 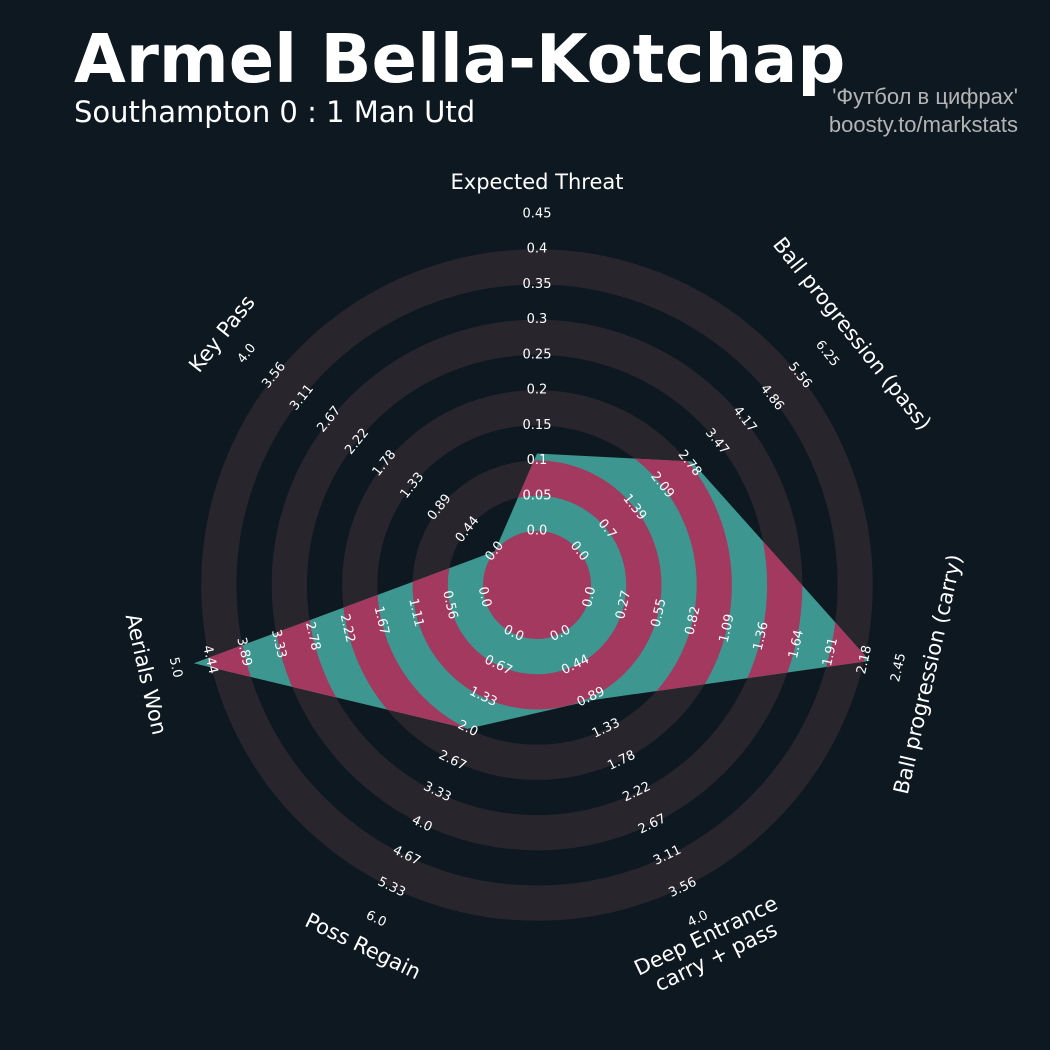 I want to click on tick-label: 2.45, so click(x=898, y=668).